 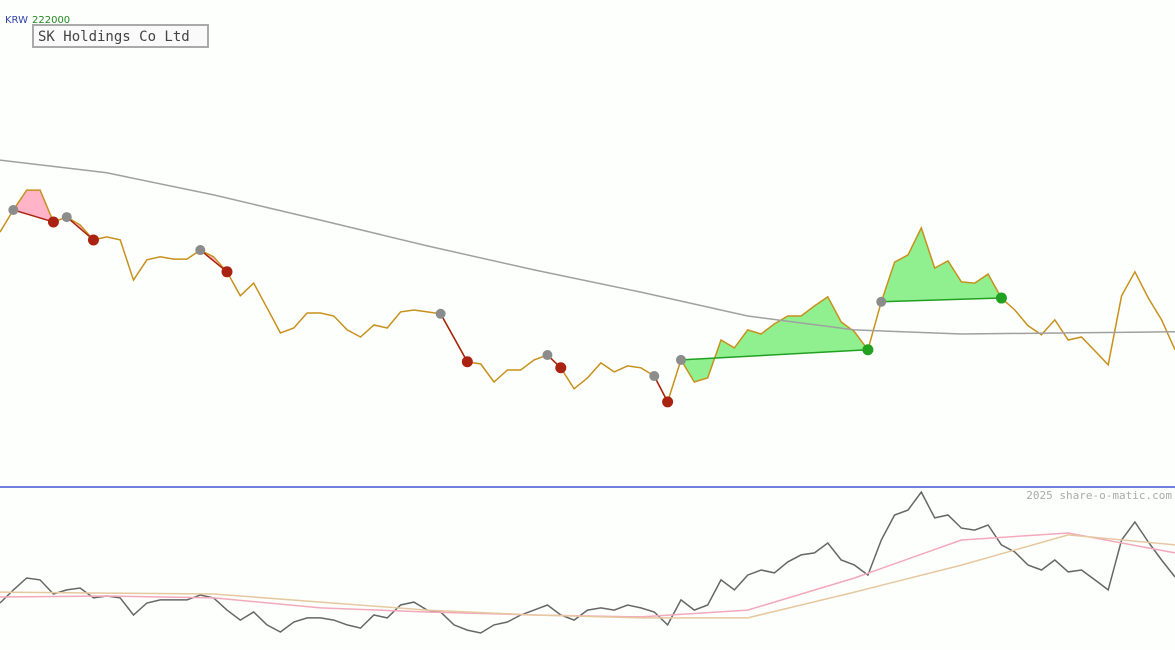 I want to click on title-box, so click(x=120, y=36).